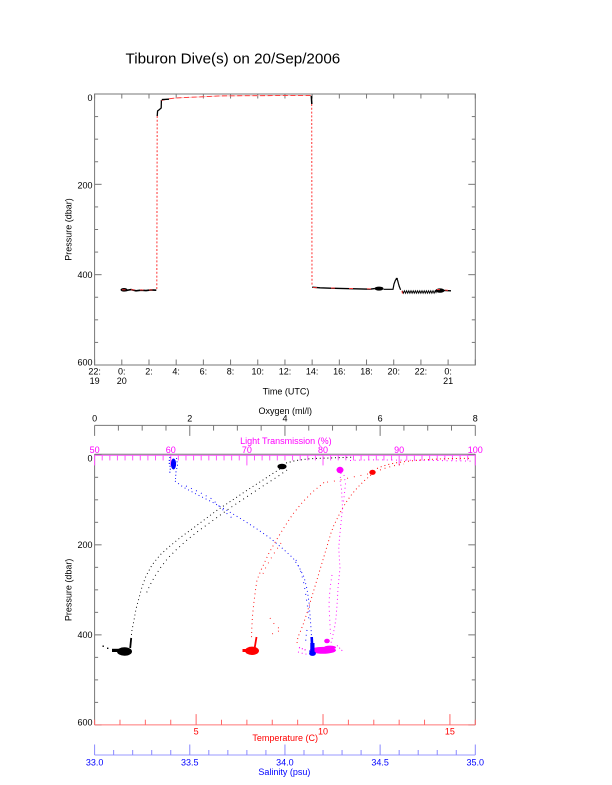 The height and width of the screenshot is (785, 612). Describe the element at coordinates (475, 450) in the screenshot. I see `svg-text: 100` at that location.